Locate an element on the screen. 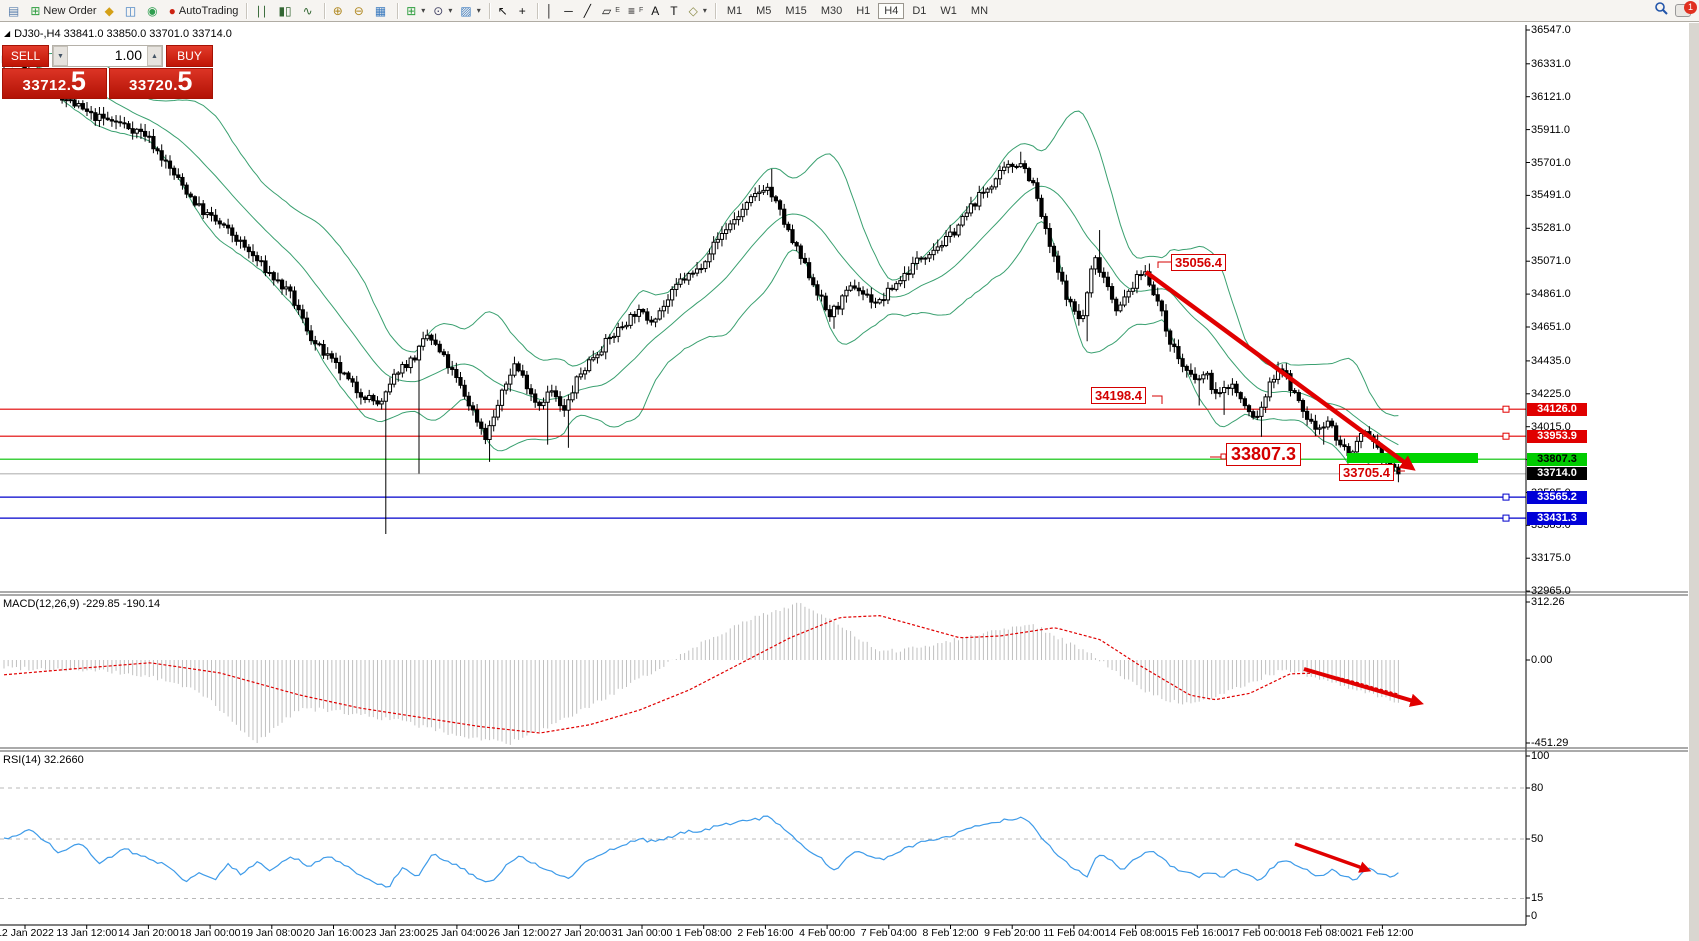  text-label-tool: T is located at coordinates (675, 11).